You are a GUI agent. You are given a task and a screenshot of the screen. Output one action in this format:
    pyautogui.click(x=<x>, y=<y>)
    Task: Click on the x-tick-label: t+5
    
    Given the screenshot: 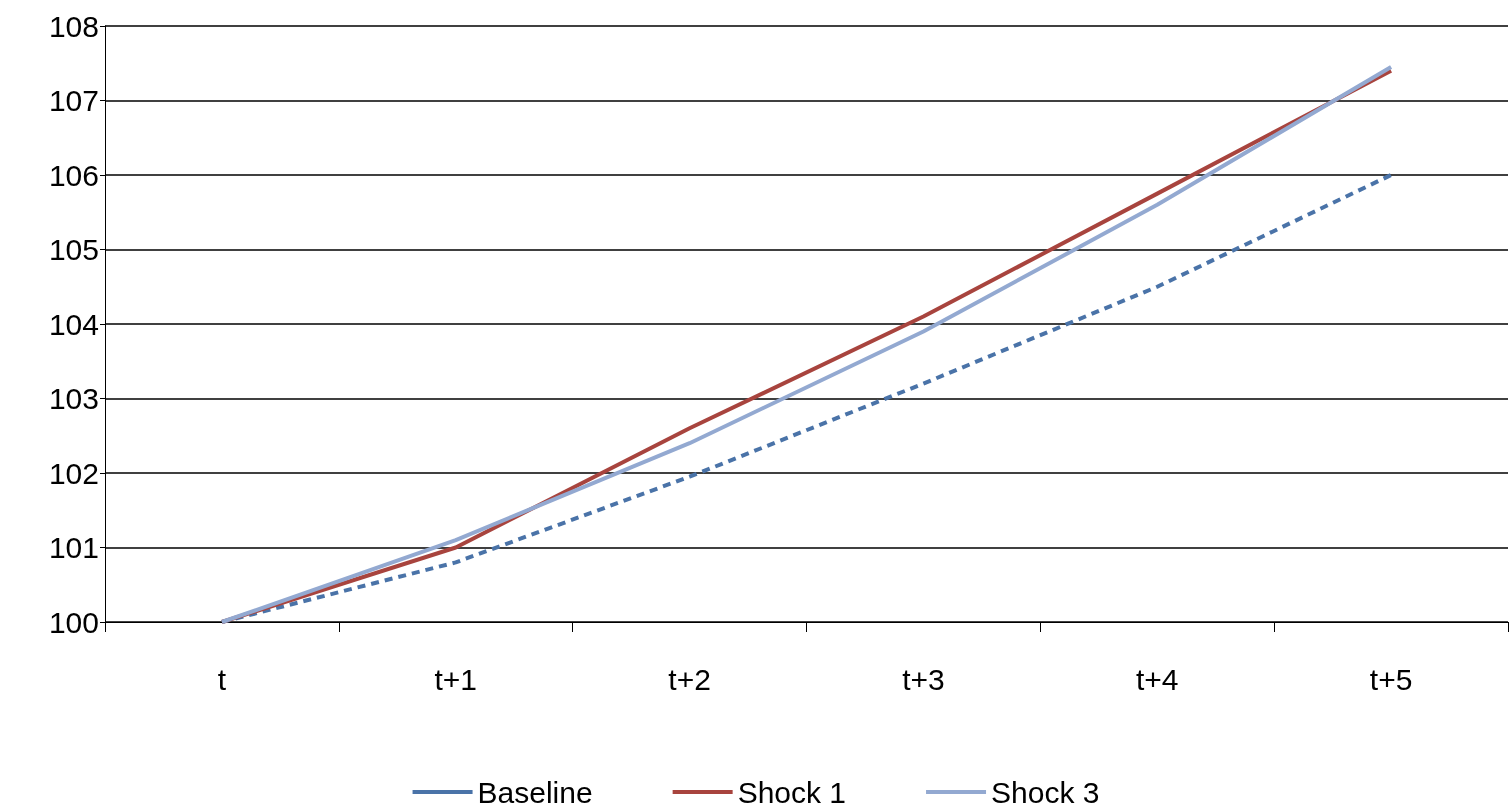 What is the action you would take?
    pyautogui.click(x=1391, y=679)
    